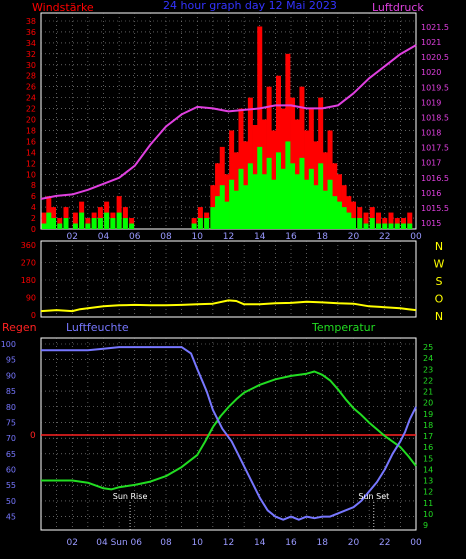  What do you see at coordinates (384, 543) in the screenshot?
I see `x-tick-label: 22` at bounding box center [384, 543].